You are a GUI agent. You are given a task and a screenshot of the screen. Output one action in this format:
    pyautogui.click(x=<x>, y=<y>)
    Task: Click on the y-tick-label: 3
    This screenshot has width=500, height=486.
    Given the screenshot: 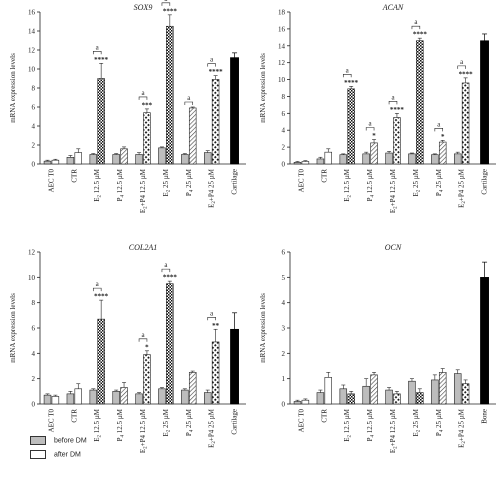 What is the action you would take?
    pyautogui.click(x=284, y=329)
    